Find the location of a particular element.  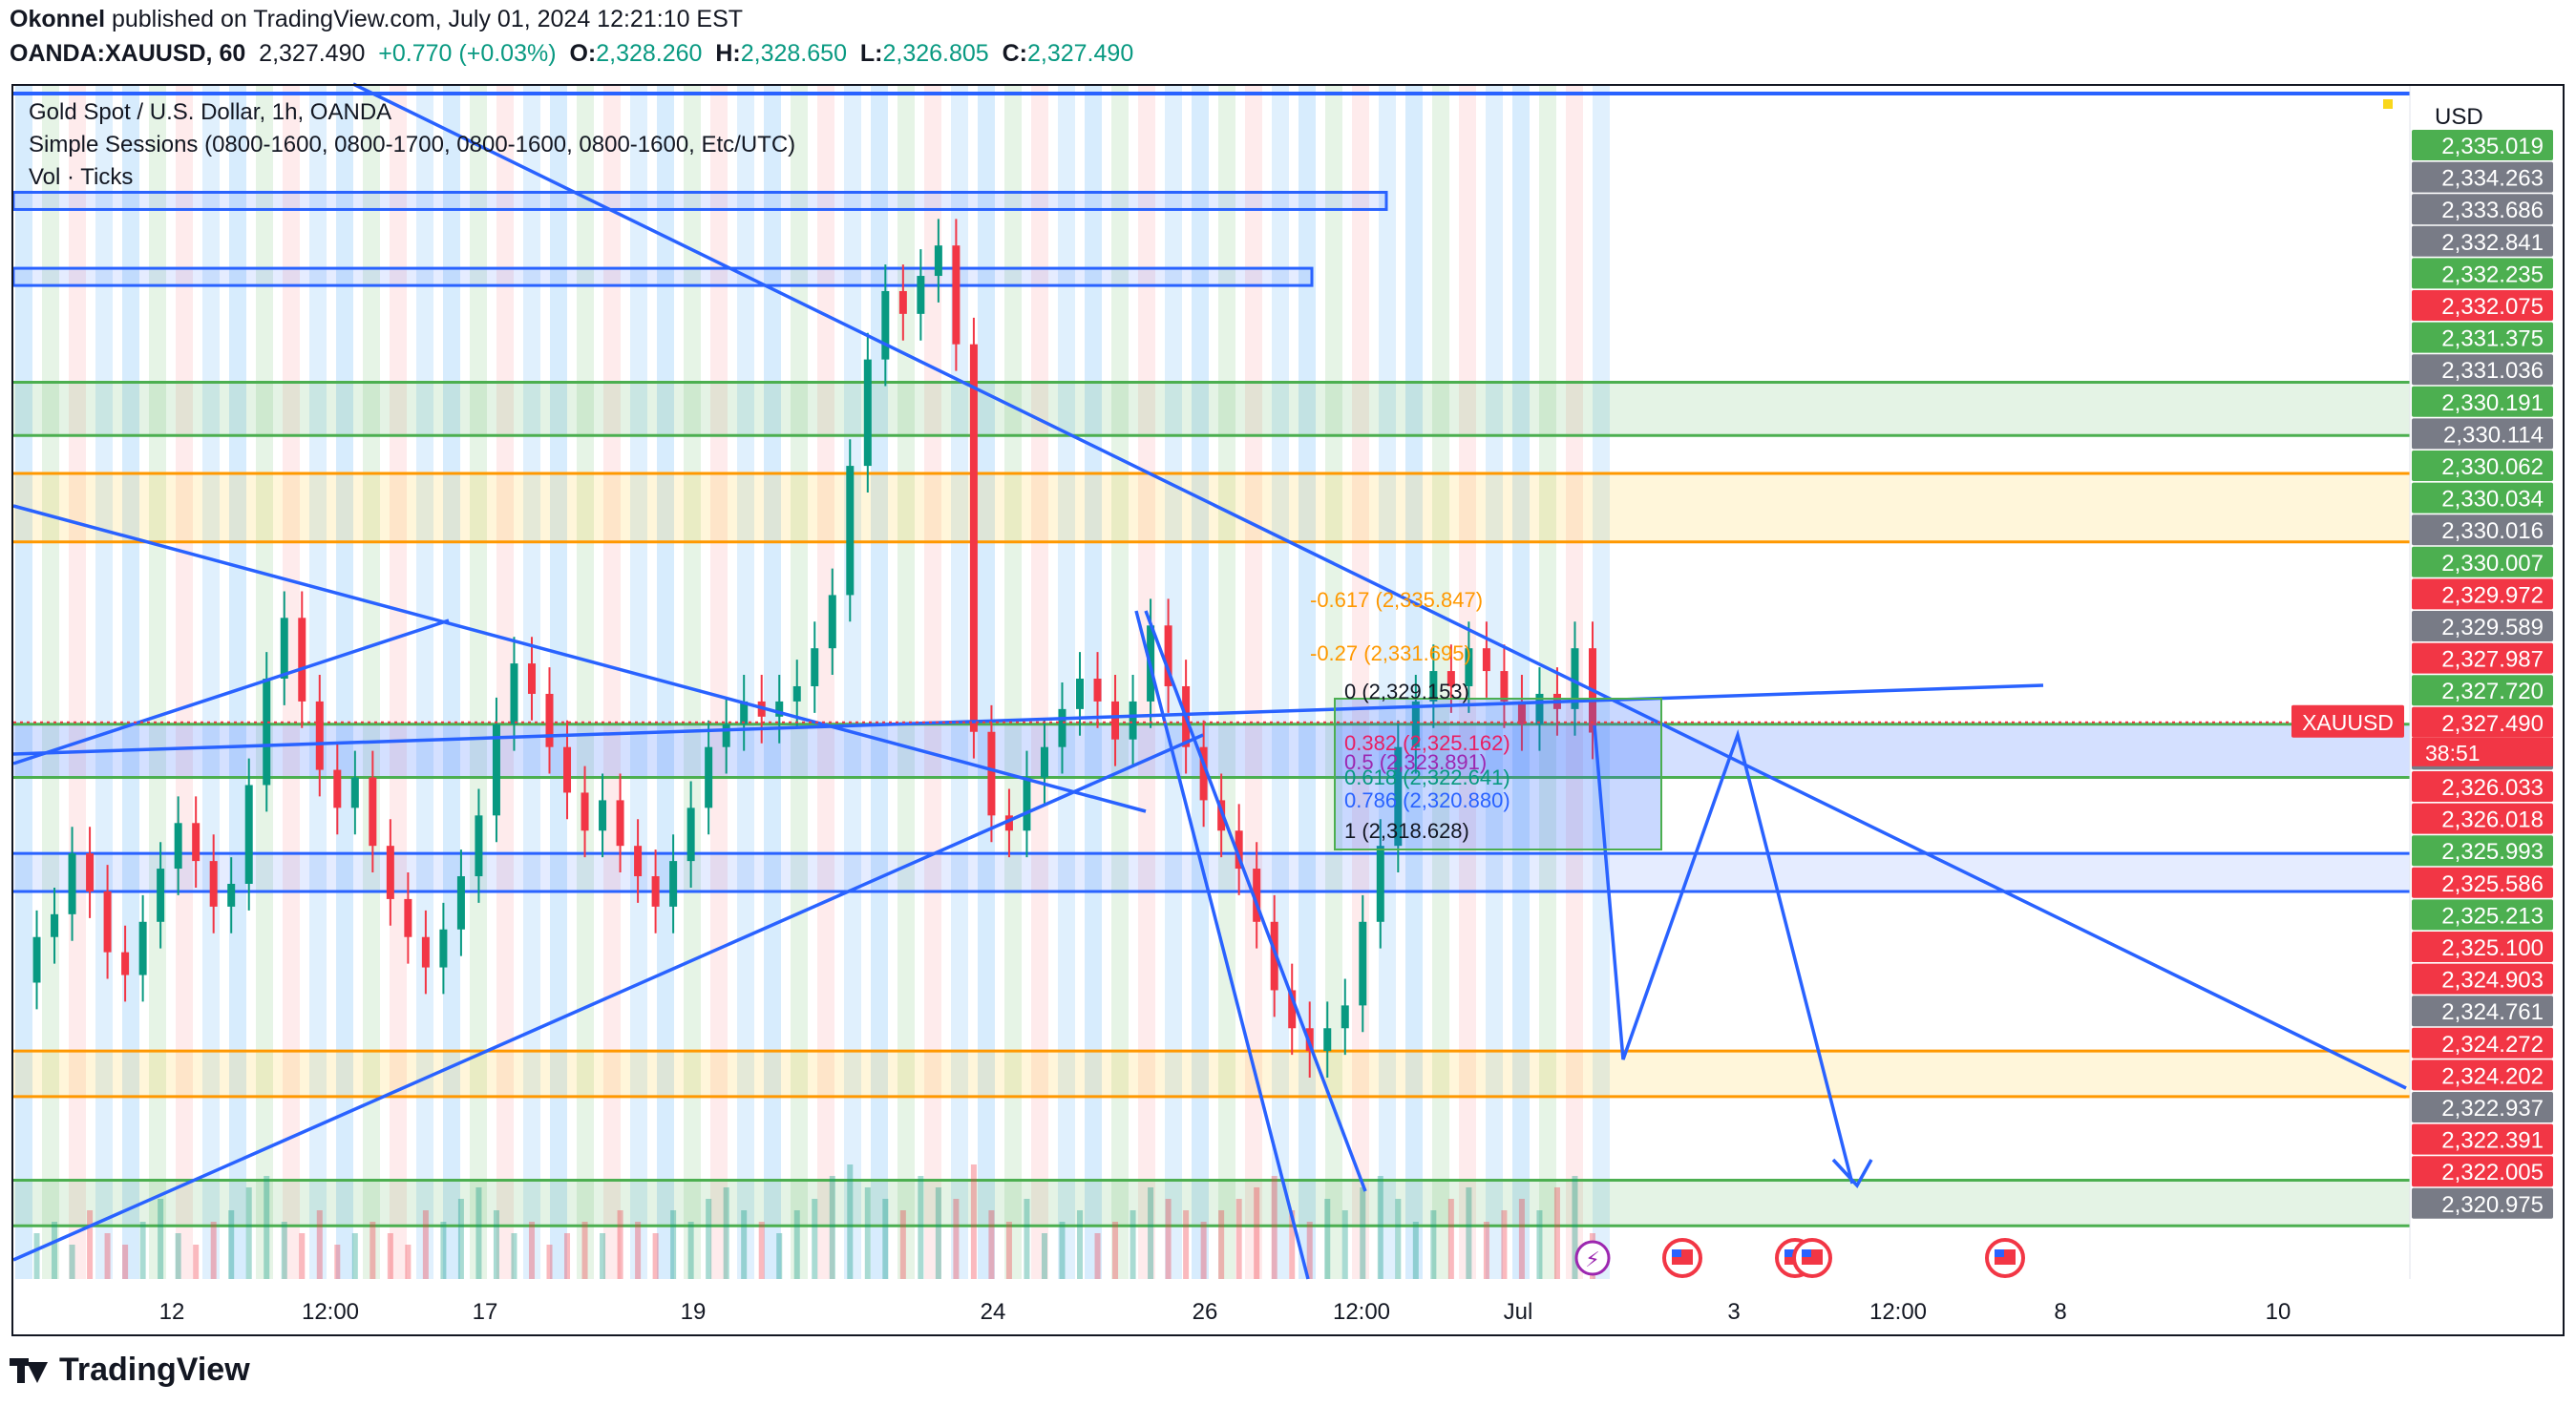

fib-level-label: 0.5 (2,323.891) is located at coordinates (1415, 762).